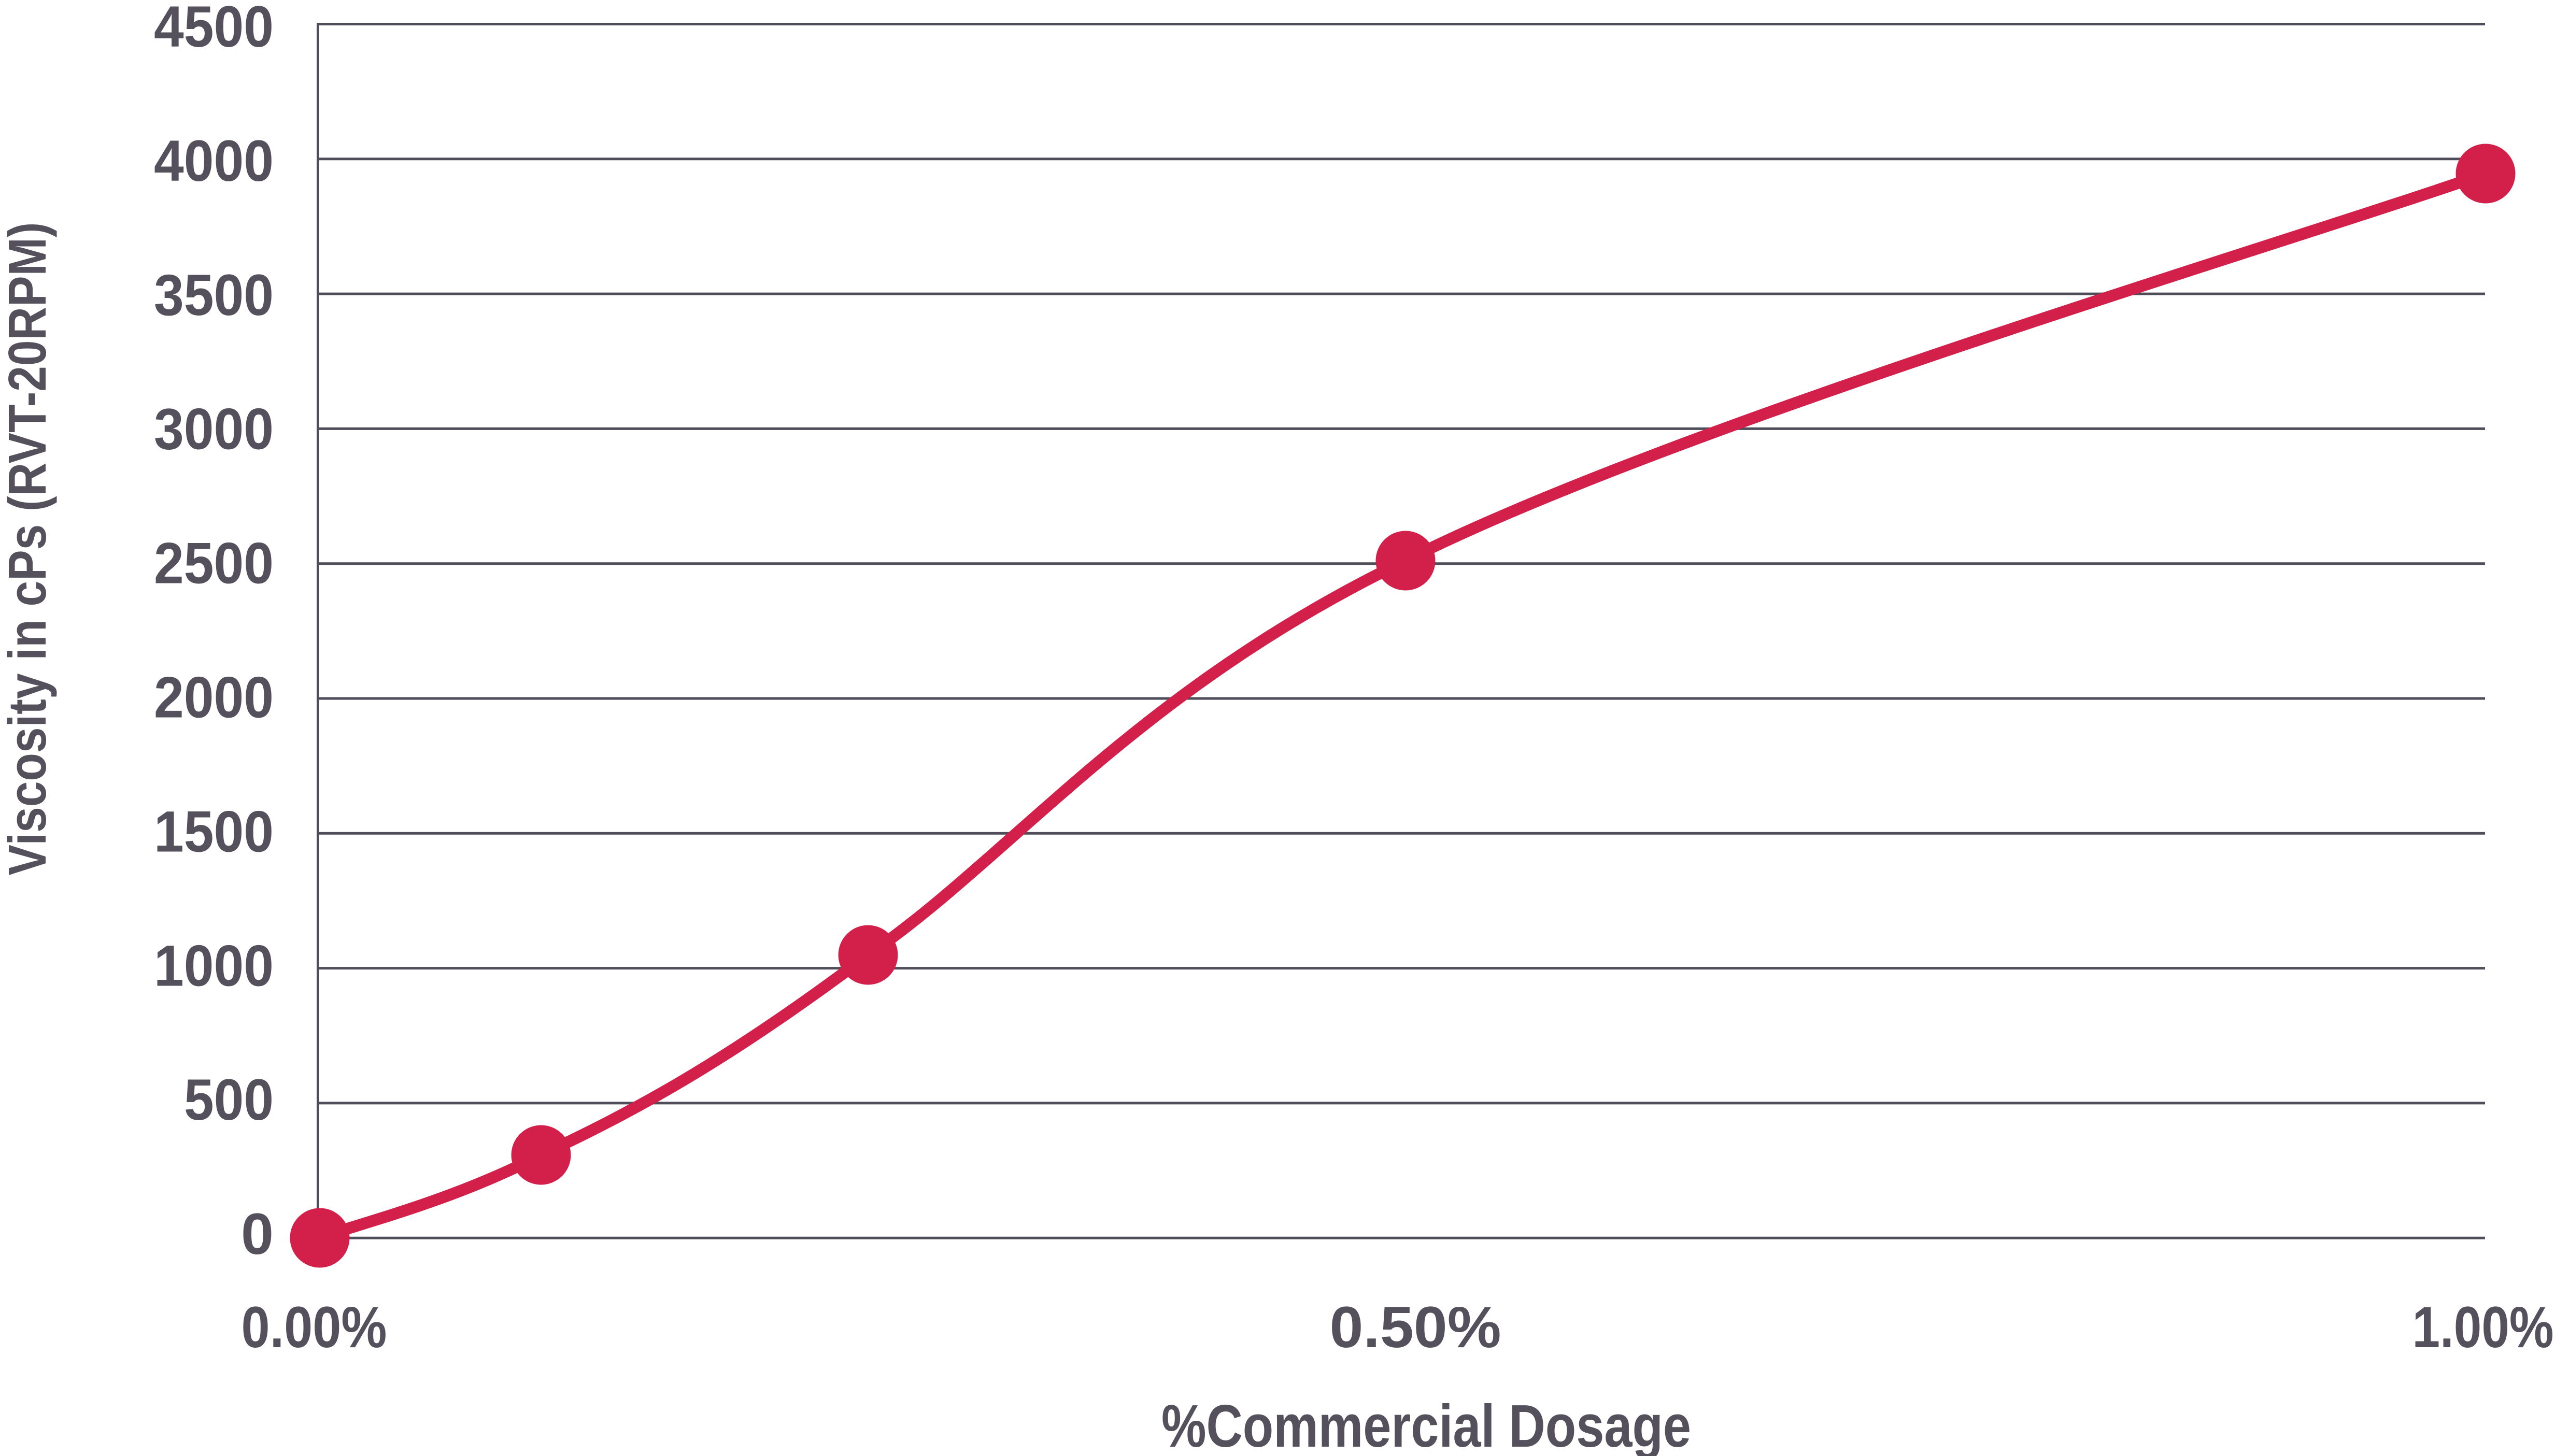 This screenshot has height=1456, width=2555. What do you see at coordinates (1426, 1424) in the screenshot?
I see `svg-text: %Commercial Dosage` at bounding box center [1426, 1424].